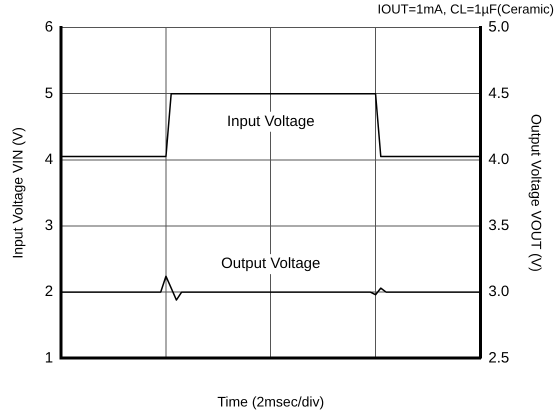  Describe the element at coordinates (49, 27) in the screenshot. I see `y-tick-label: 6` at that location.